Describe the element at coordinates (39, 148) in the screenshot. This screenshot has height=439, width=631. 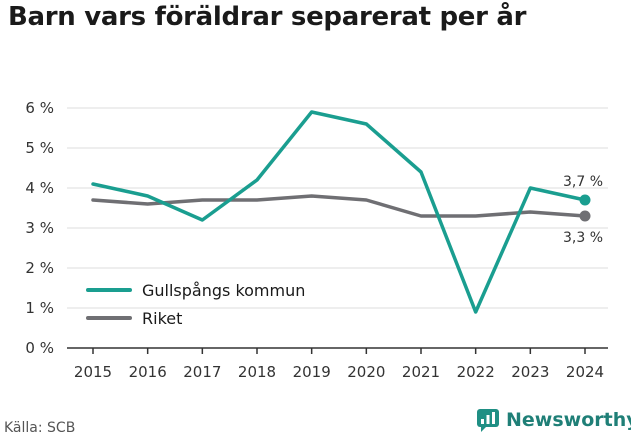
I see `y-tick-label: 5 %` at that location.